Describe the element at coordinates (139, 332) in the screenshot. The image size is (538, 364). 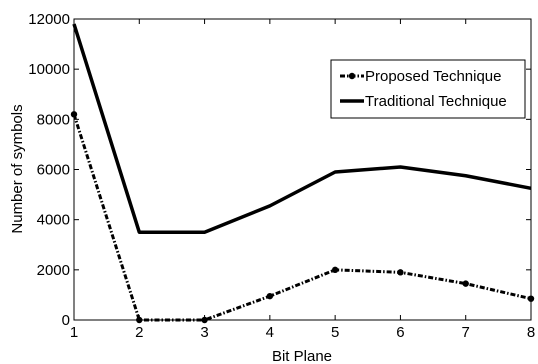
I see `x-tick-label: 2` at that location.